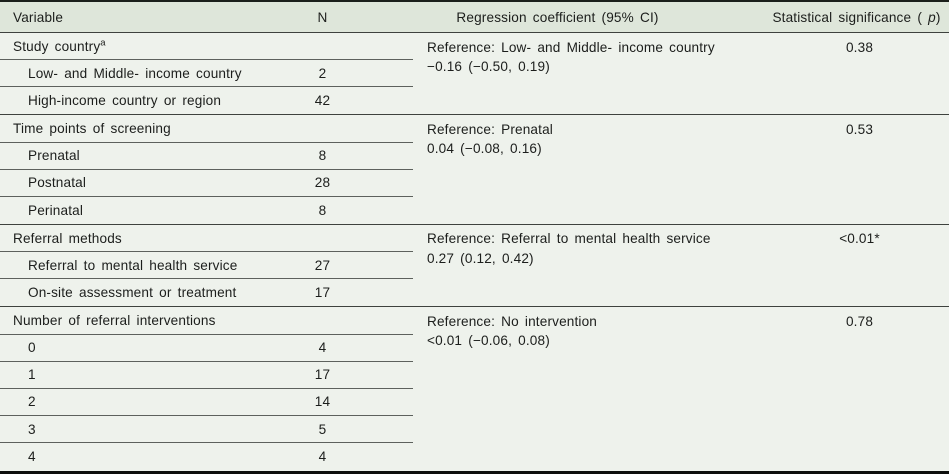  What do you see at coordinates (67, 238) in the screenshot?
I see `section-title-text: Referral methods` at bounding box center [67, 238].